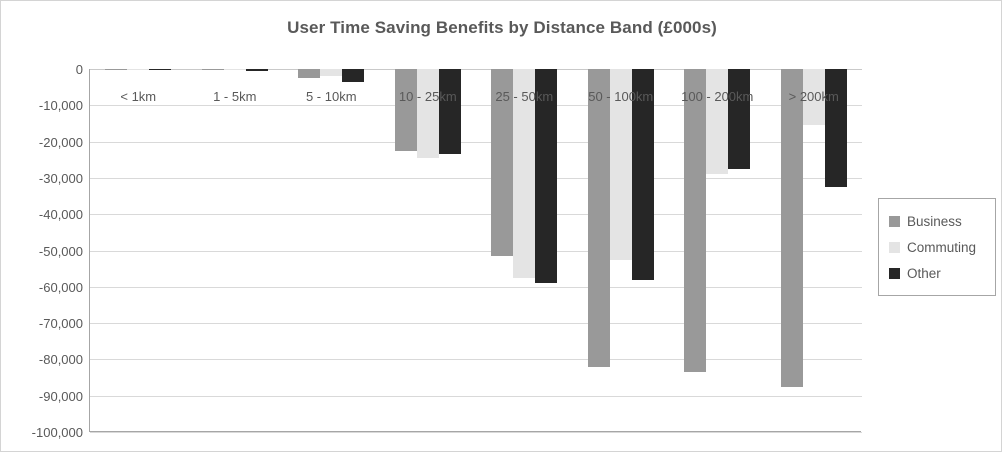  I want to click on chart-legend: Business Commuting Other, so click(937, 247).